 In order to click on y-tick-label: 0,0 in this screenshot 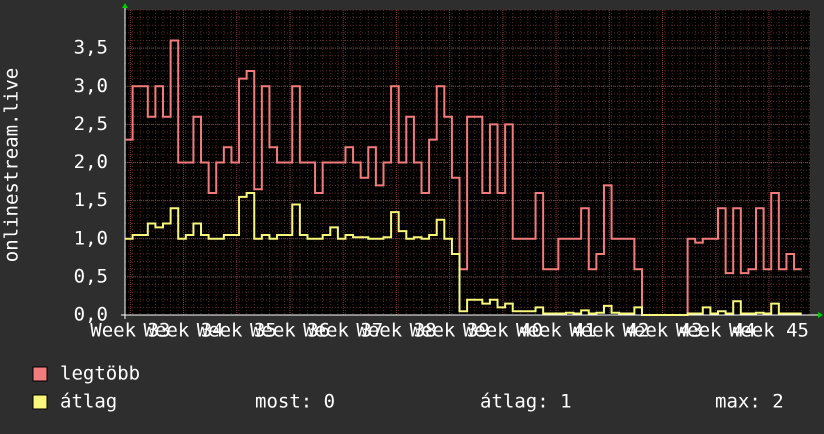, I will do `click(91, 315)`.